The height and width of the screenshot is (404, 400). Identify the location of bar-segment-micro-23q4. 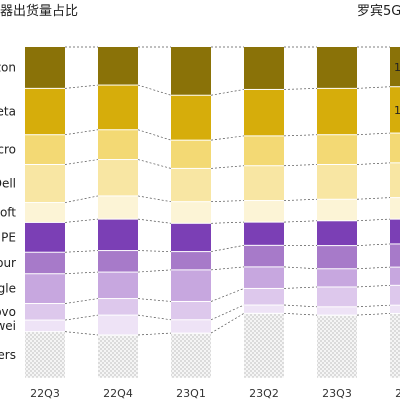
(395, 148).